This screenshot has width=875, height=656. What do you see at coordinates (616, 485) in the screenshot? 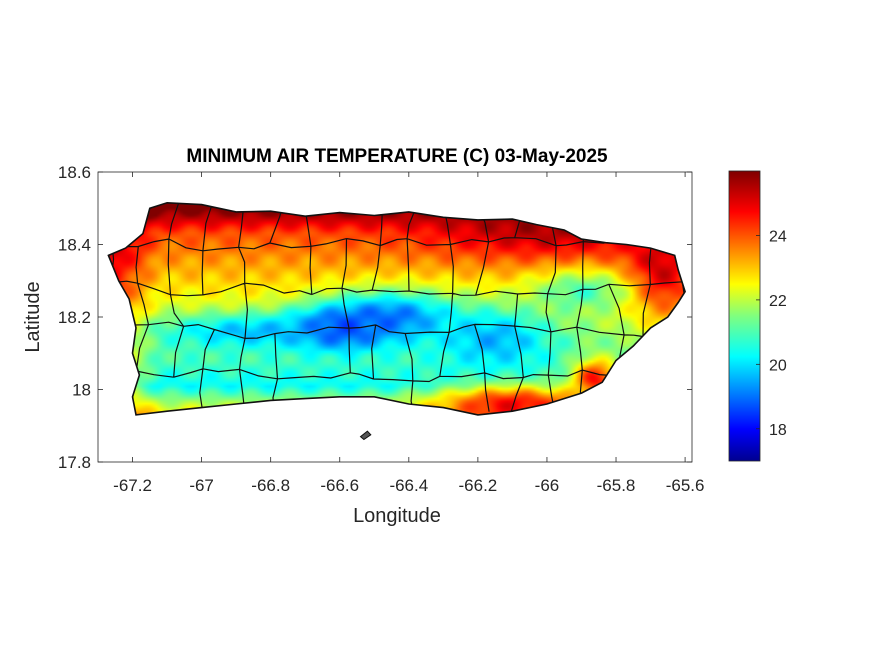
I see `x-tick-label: -65.8` at bounding box center [616, 485].